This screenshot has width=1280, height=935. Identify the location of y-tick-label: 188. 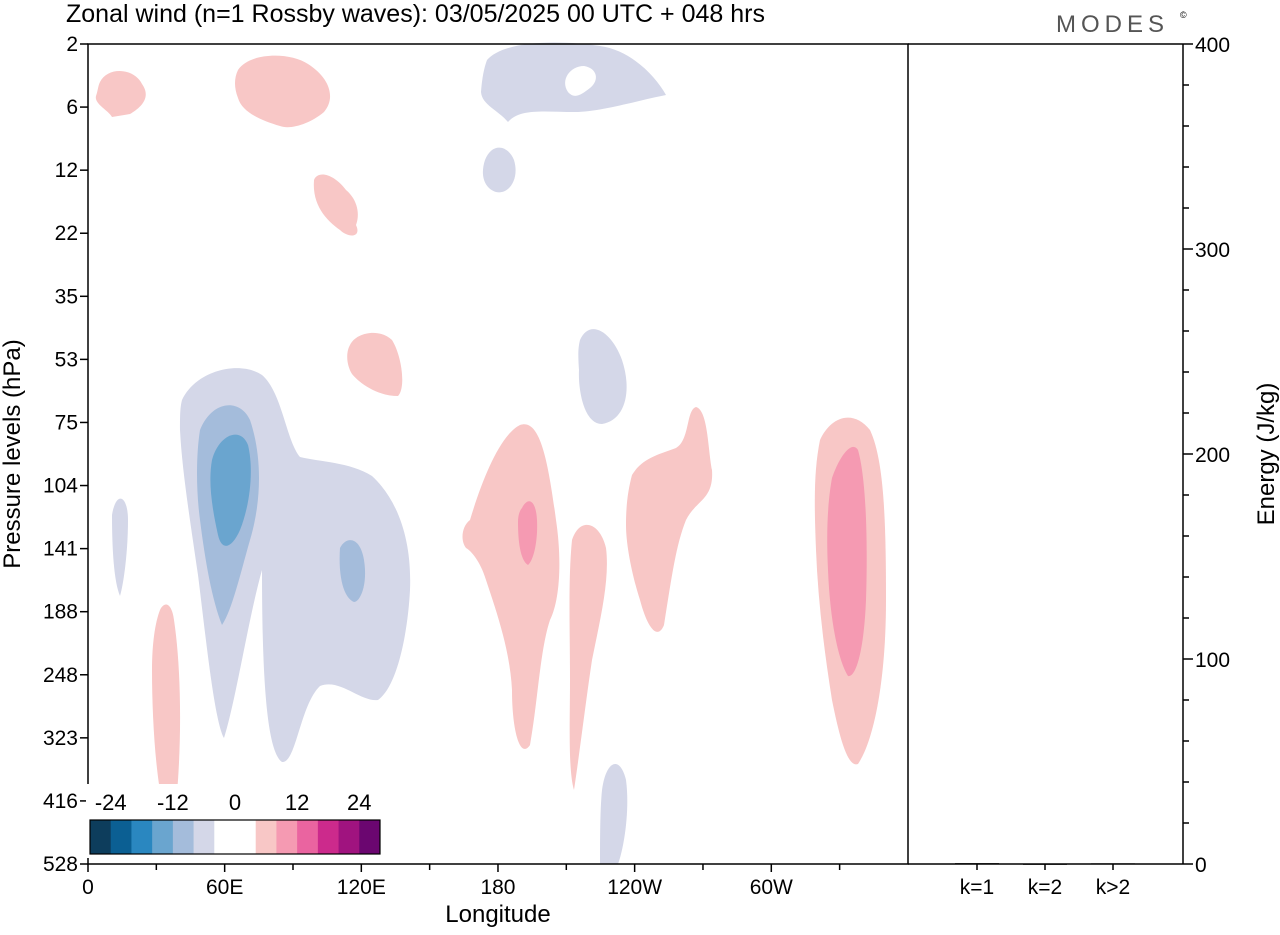
(60, 612).